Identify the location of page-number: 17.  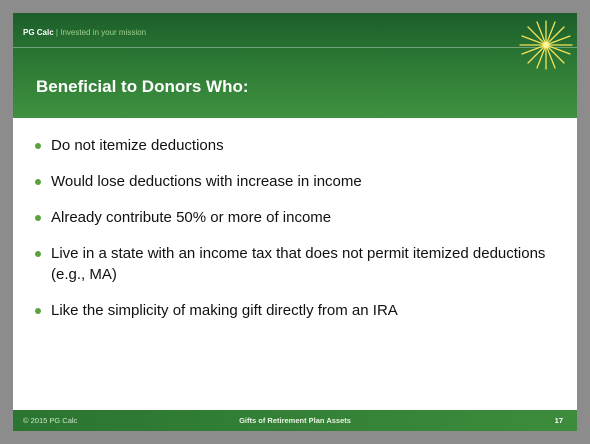
(558, 420).